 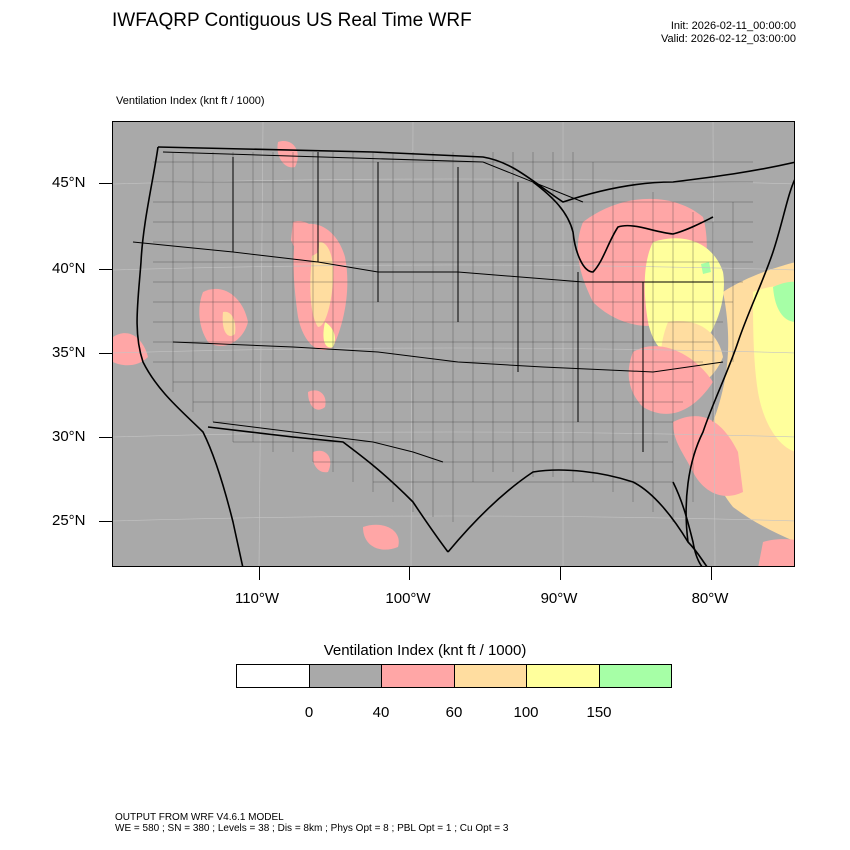 What do you see at coordinates (229, 323) in the screenshot?
I see `shade-utah-tan` at bounding box center [229, 323].